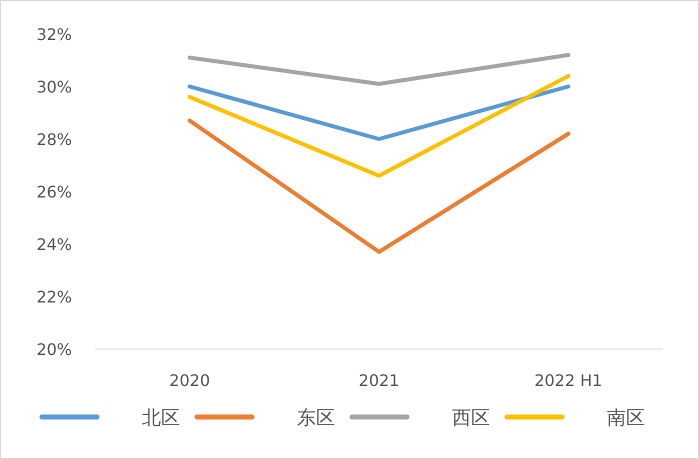 The height and width of the screenshot is (459, 699). Describe the element at coordinates (161, 418) in the screenshot. I see `legend-label: 北区` at that location.